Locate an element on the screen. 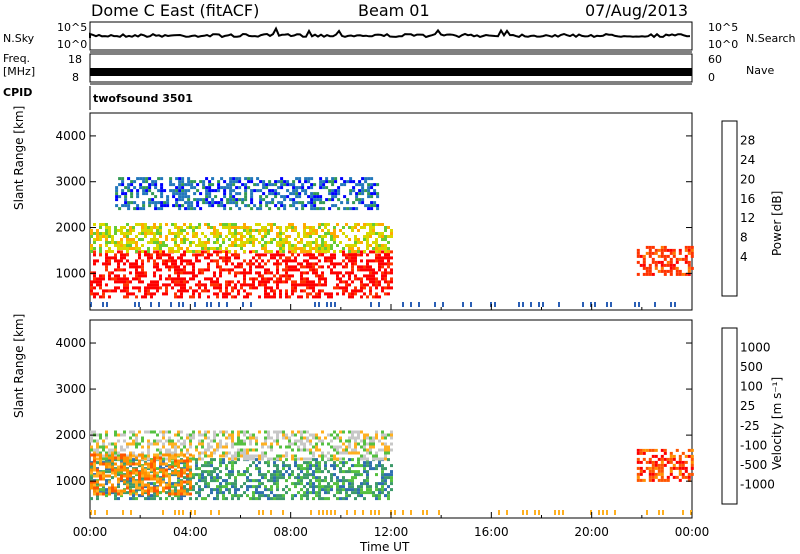  power-colorbar: 28 24 20 16 12 8 4 is located at coordinates (738, 208).